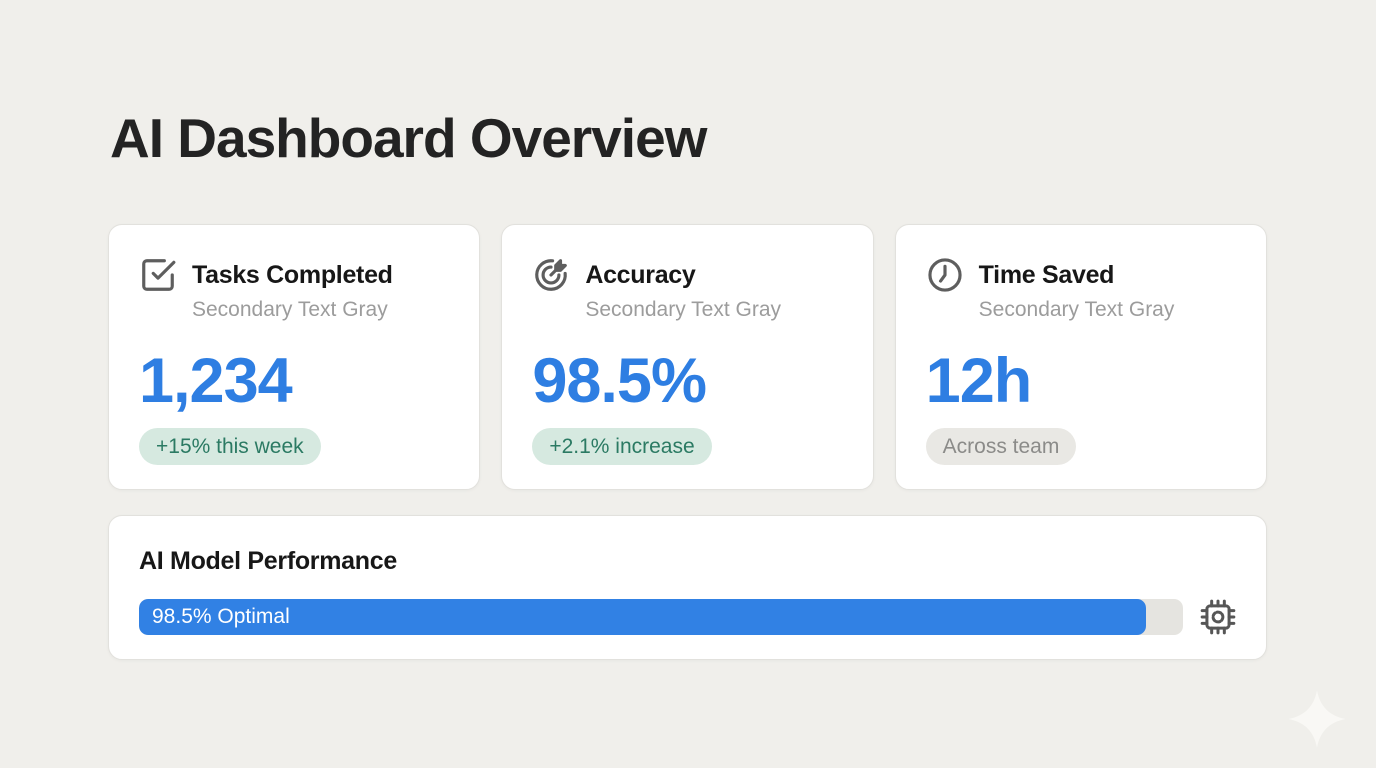 The height and width of the screenshot is (768, 1376). What do you see at coordinates (230, 446) in the screenshot?
I see `trend-badge: +15% this week` at bounding box center [230, 446].